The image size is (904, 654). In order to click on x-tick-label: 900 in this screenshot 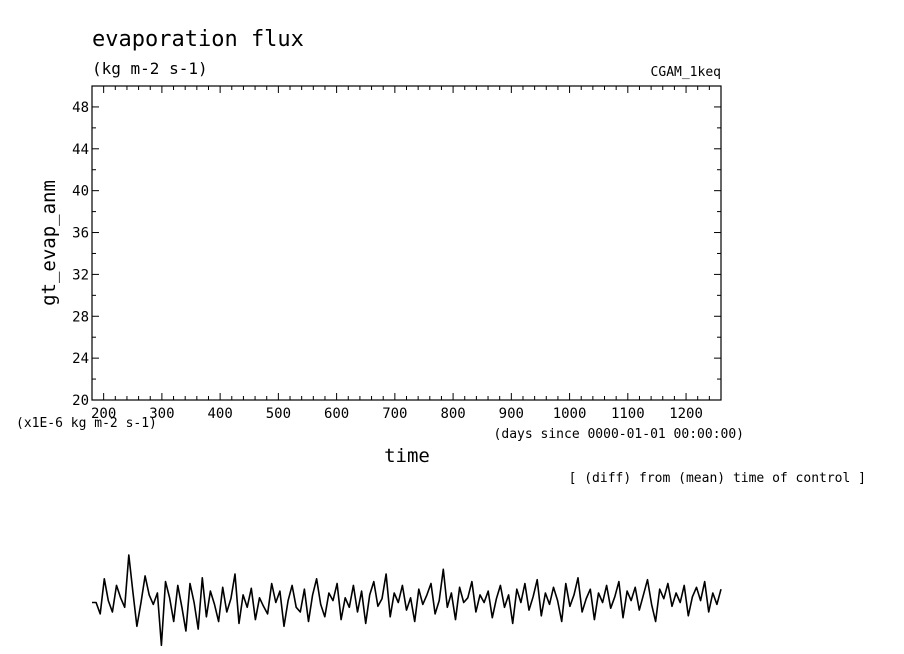, I will do `click(511, 414)`.